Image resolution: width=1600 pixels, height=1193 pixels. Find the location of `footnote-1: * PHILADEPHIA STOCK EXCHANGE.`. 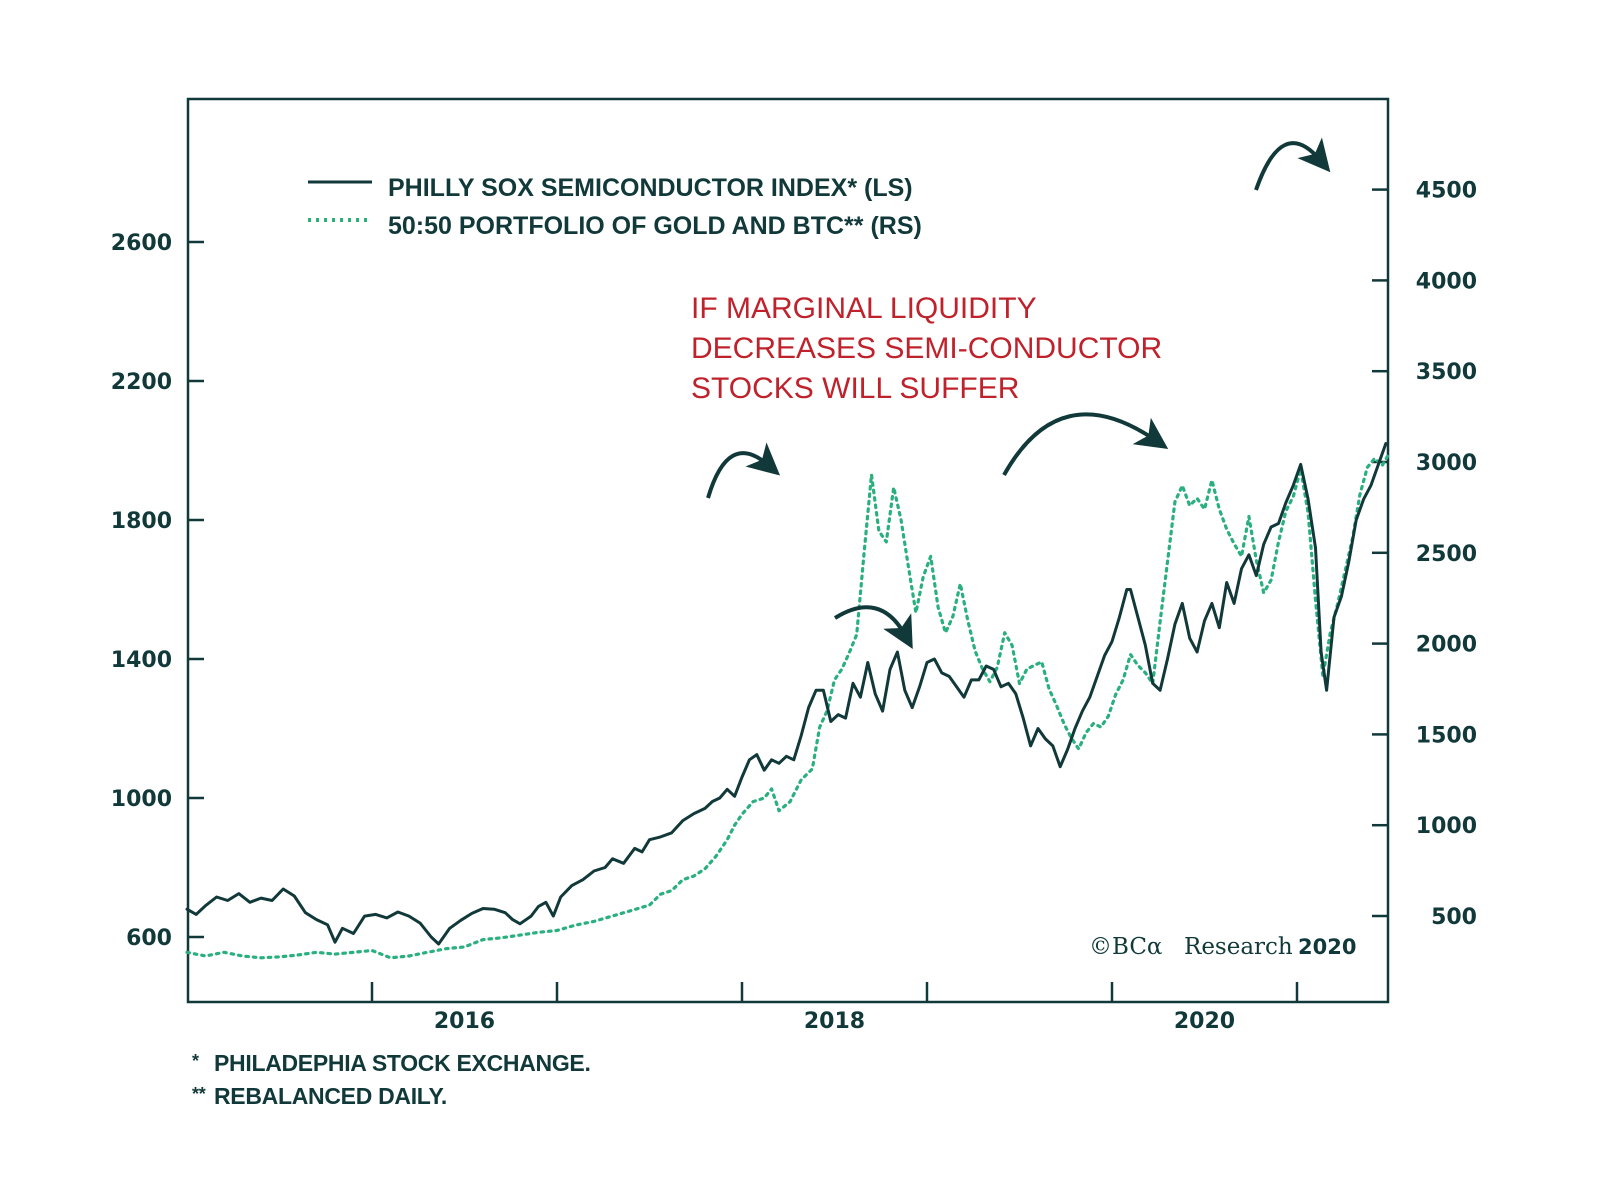

footnote-1: * PHILADEPHIA STOCK EXCHANGE. is located at coordinates (391, 1063).